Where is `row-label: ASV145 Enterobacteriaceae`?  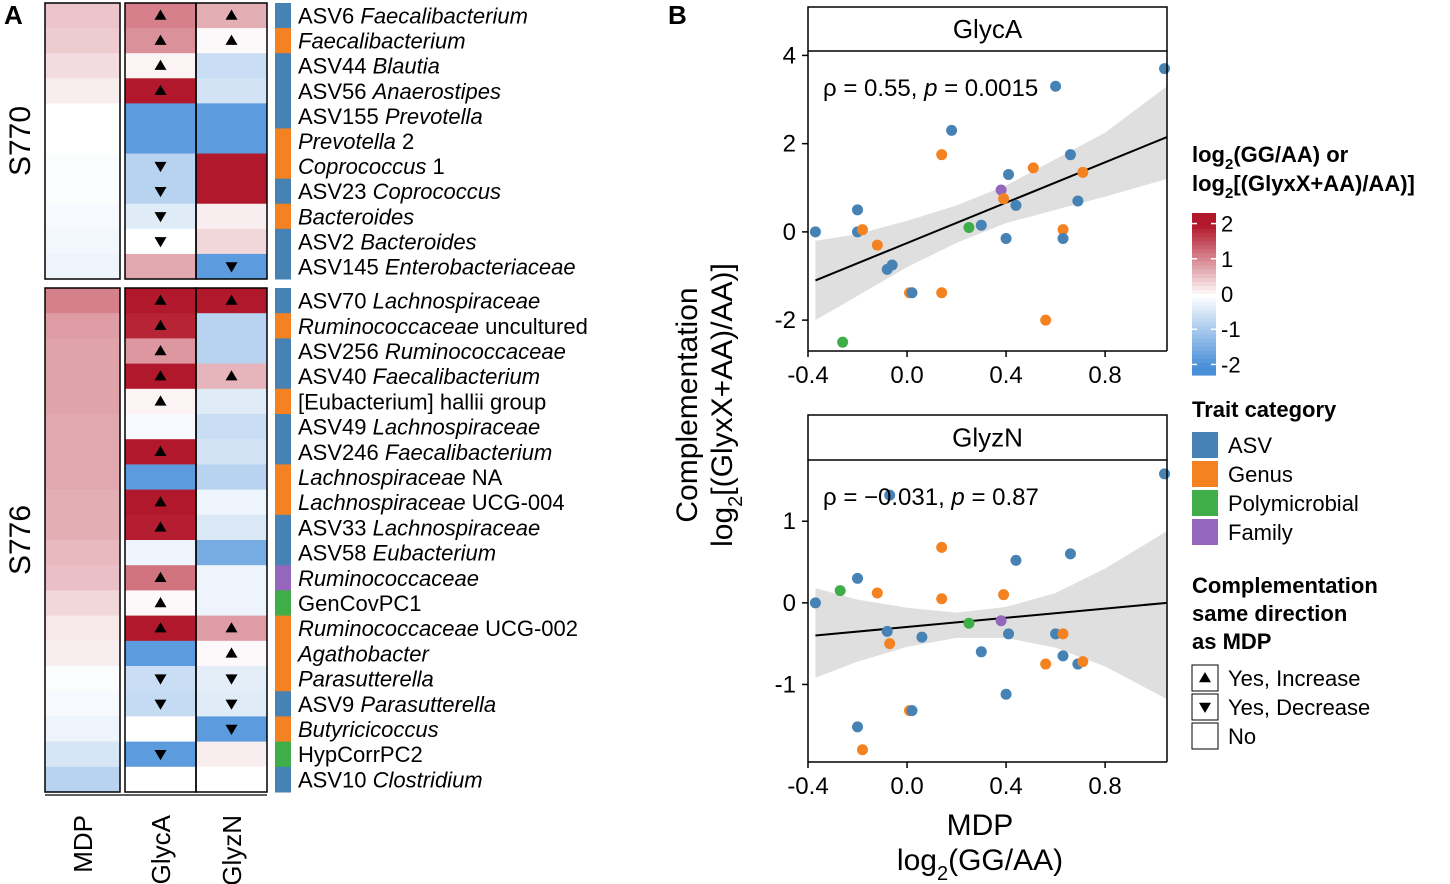 row-label: ASV145 Enterobacteriaceae is located at coordinates (437, 266).